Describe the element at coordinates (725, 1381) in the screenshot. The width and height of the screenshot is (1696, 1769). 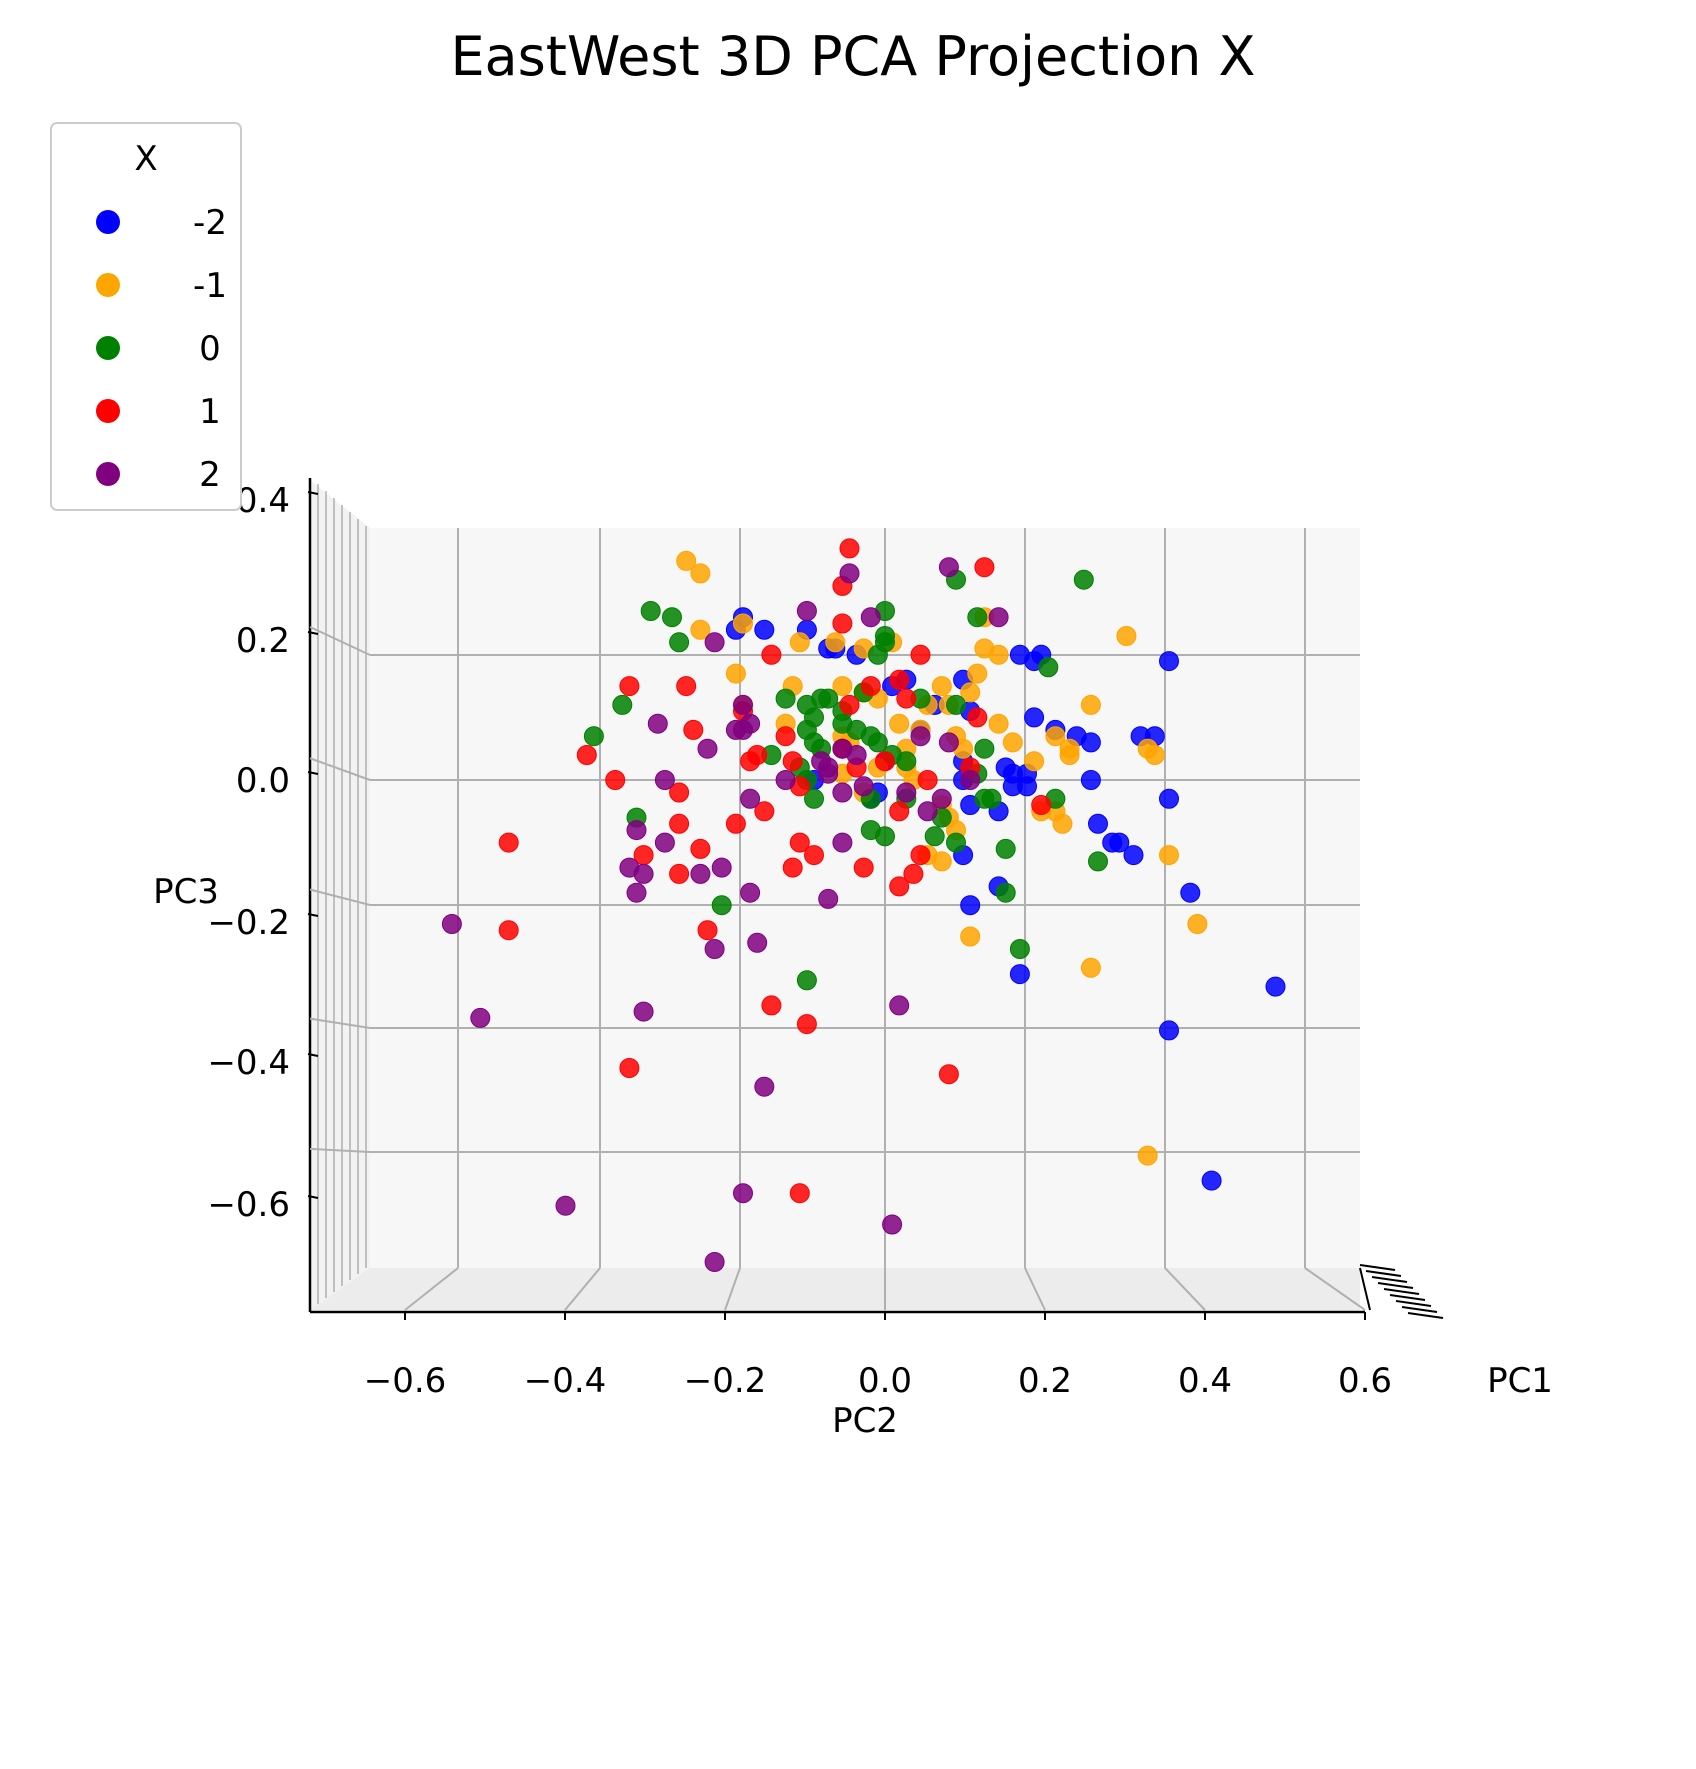
I see `x-tick-label: −0.2` at that location.